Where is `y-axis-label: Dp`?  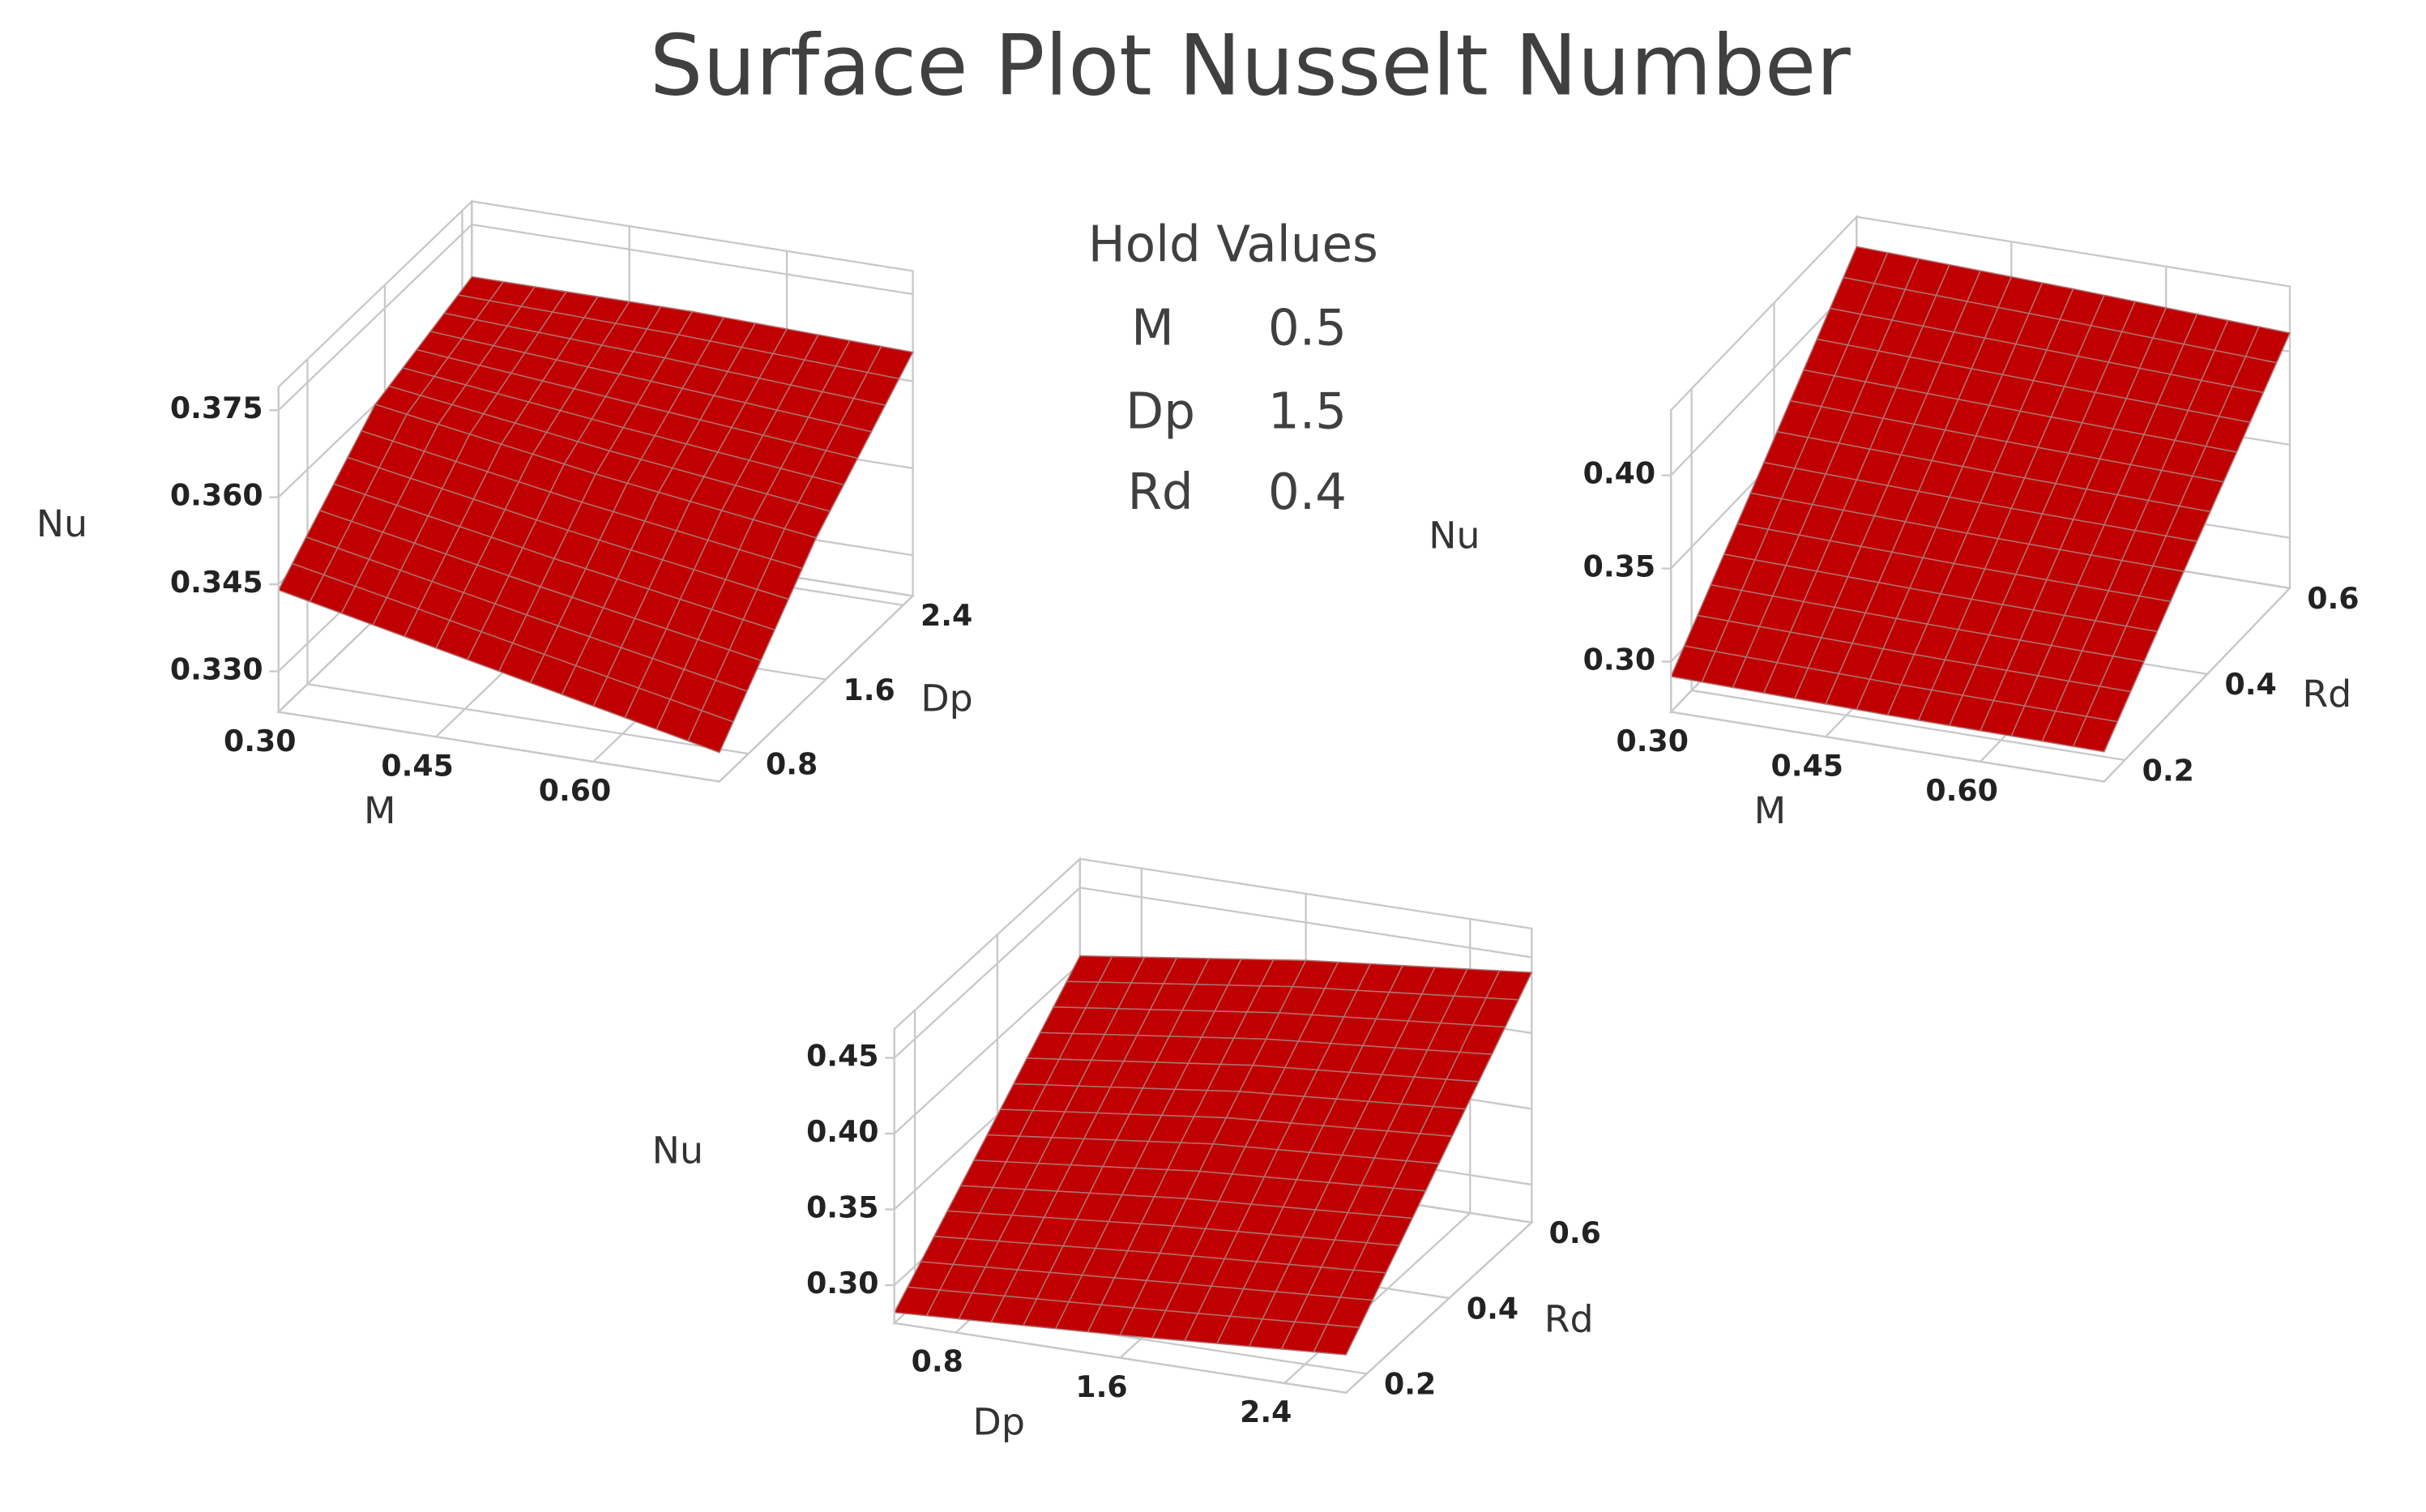 y-axis-label: Dp is located at coordinates (946, 698).